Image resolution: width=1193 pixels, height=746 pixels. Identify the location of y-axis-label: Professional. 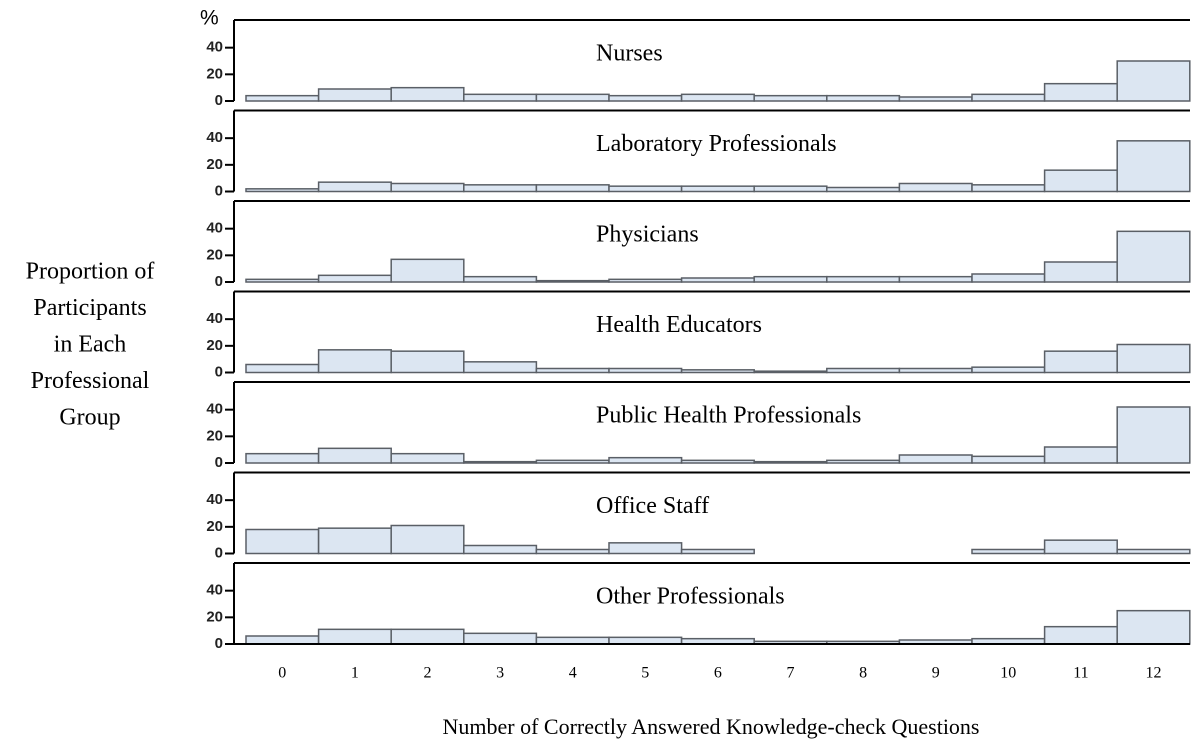
(90, 381).